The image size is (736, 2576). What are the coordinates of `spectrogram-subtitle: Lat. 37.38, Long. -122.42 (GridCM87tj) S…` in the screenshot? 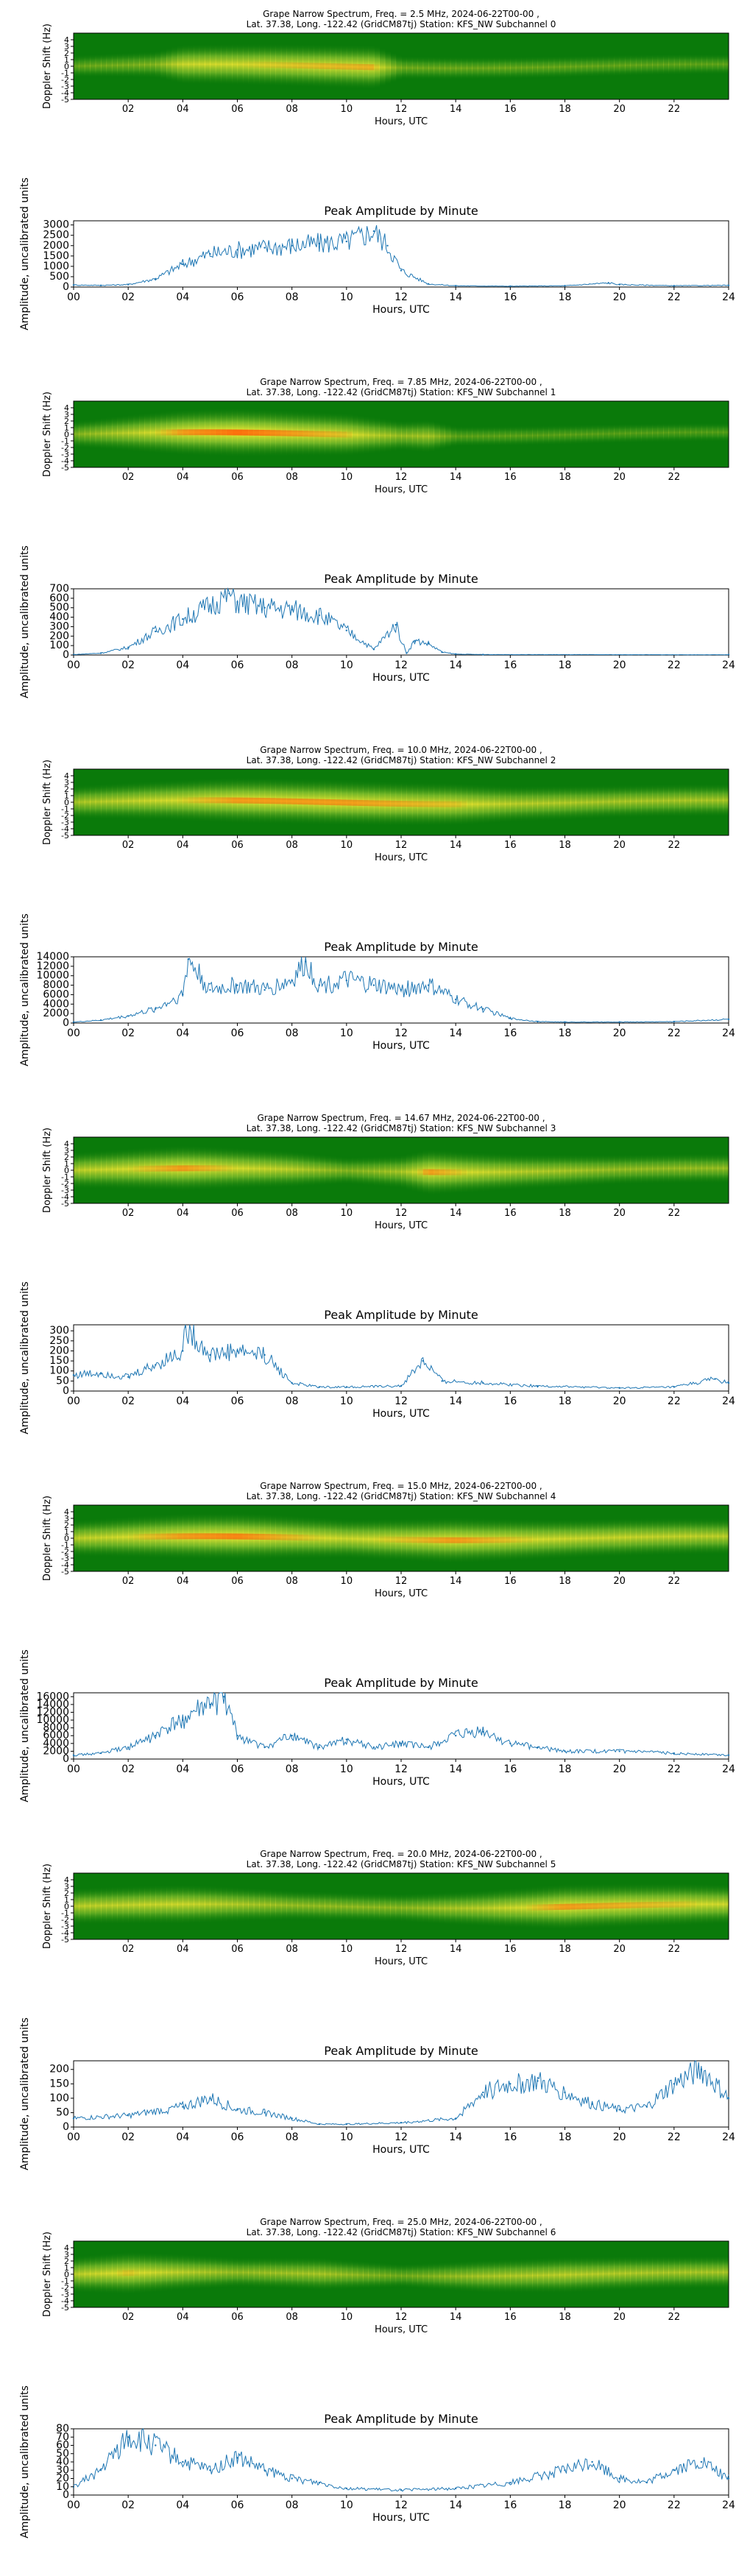 It's located at (401, 1496).